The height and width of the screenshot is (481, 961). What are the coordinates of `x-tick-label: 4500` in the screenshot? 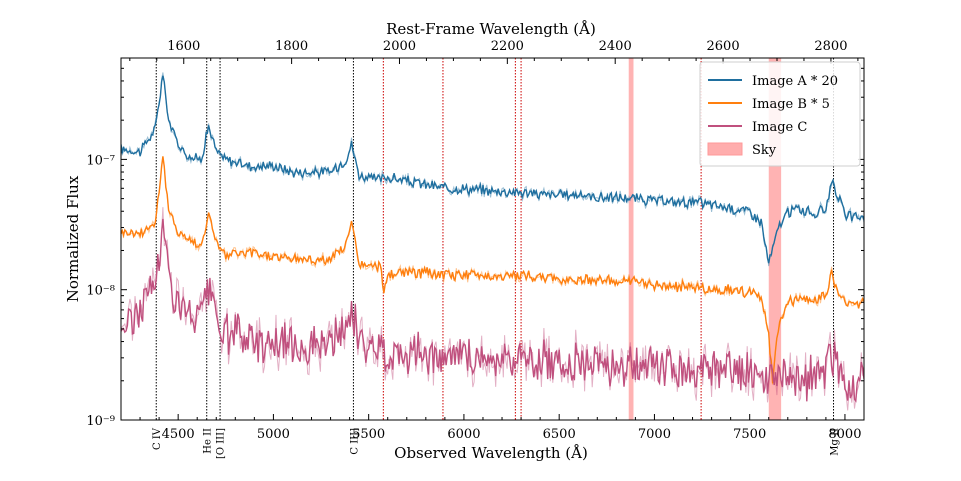 It's located at (178, 434).